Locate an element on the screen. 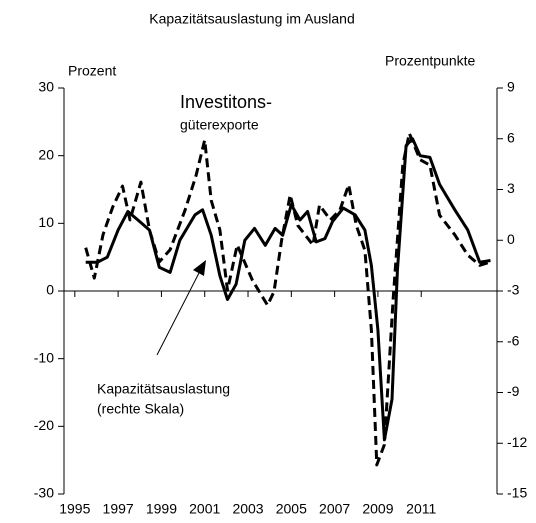  y-tick-label: 30 is located at coordinates (46, 87).